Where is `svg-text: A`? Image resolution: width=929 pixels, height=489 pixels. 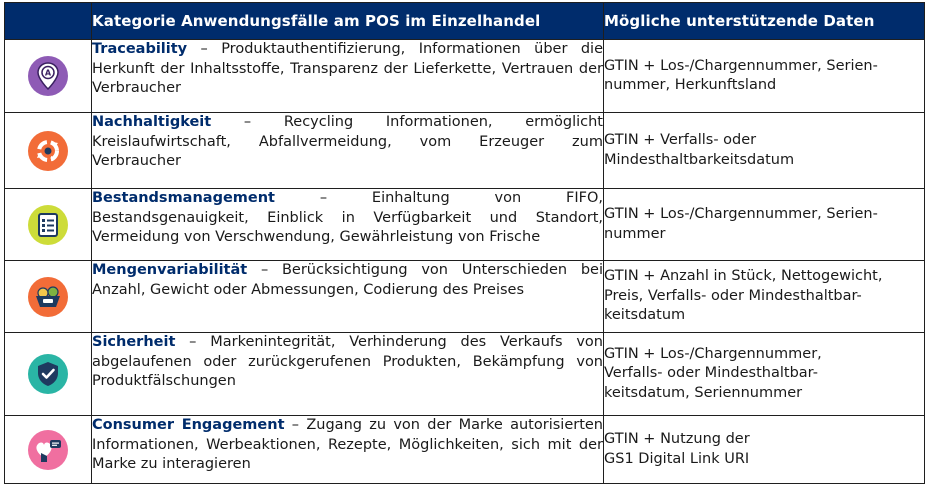 svg-text: A is located at coordinates (48, 73).